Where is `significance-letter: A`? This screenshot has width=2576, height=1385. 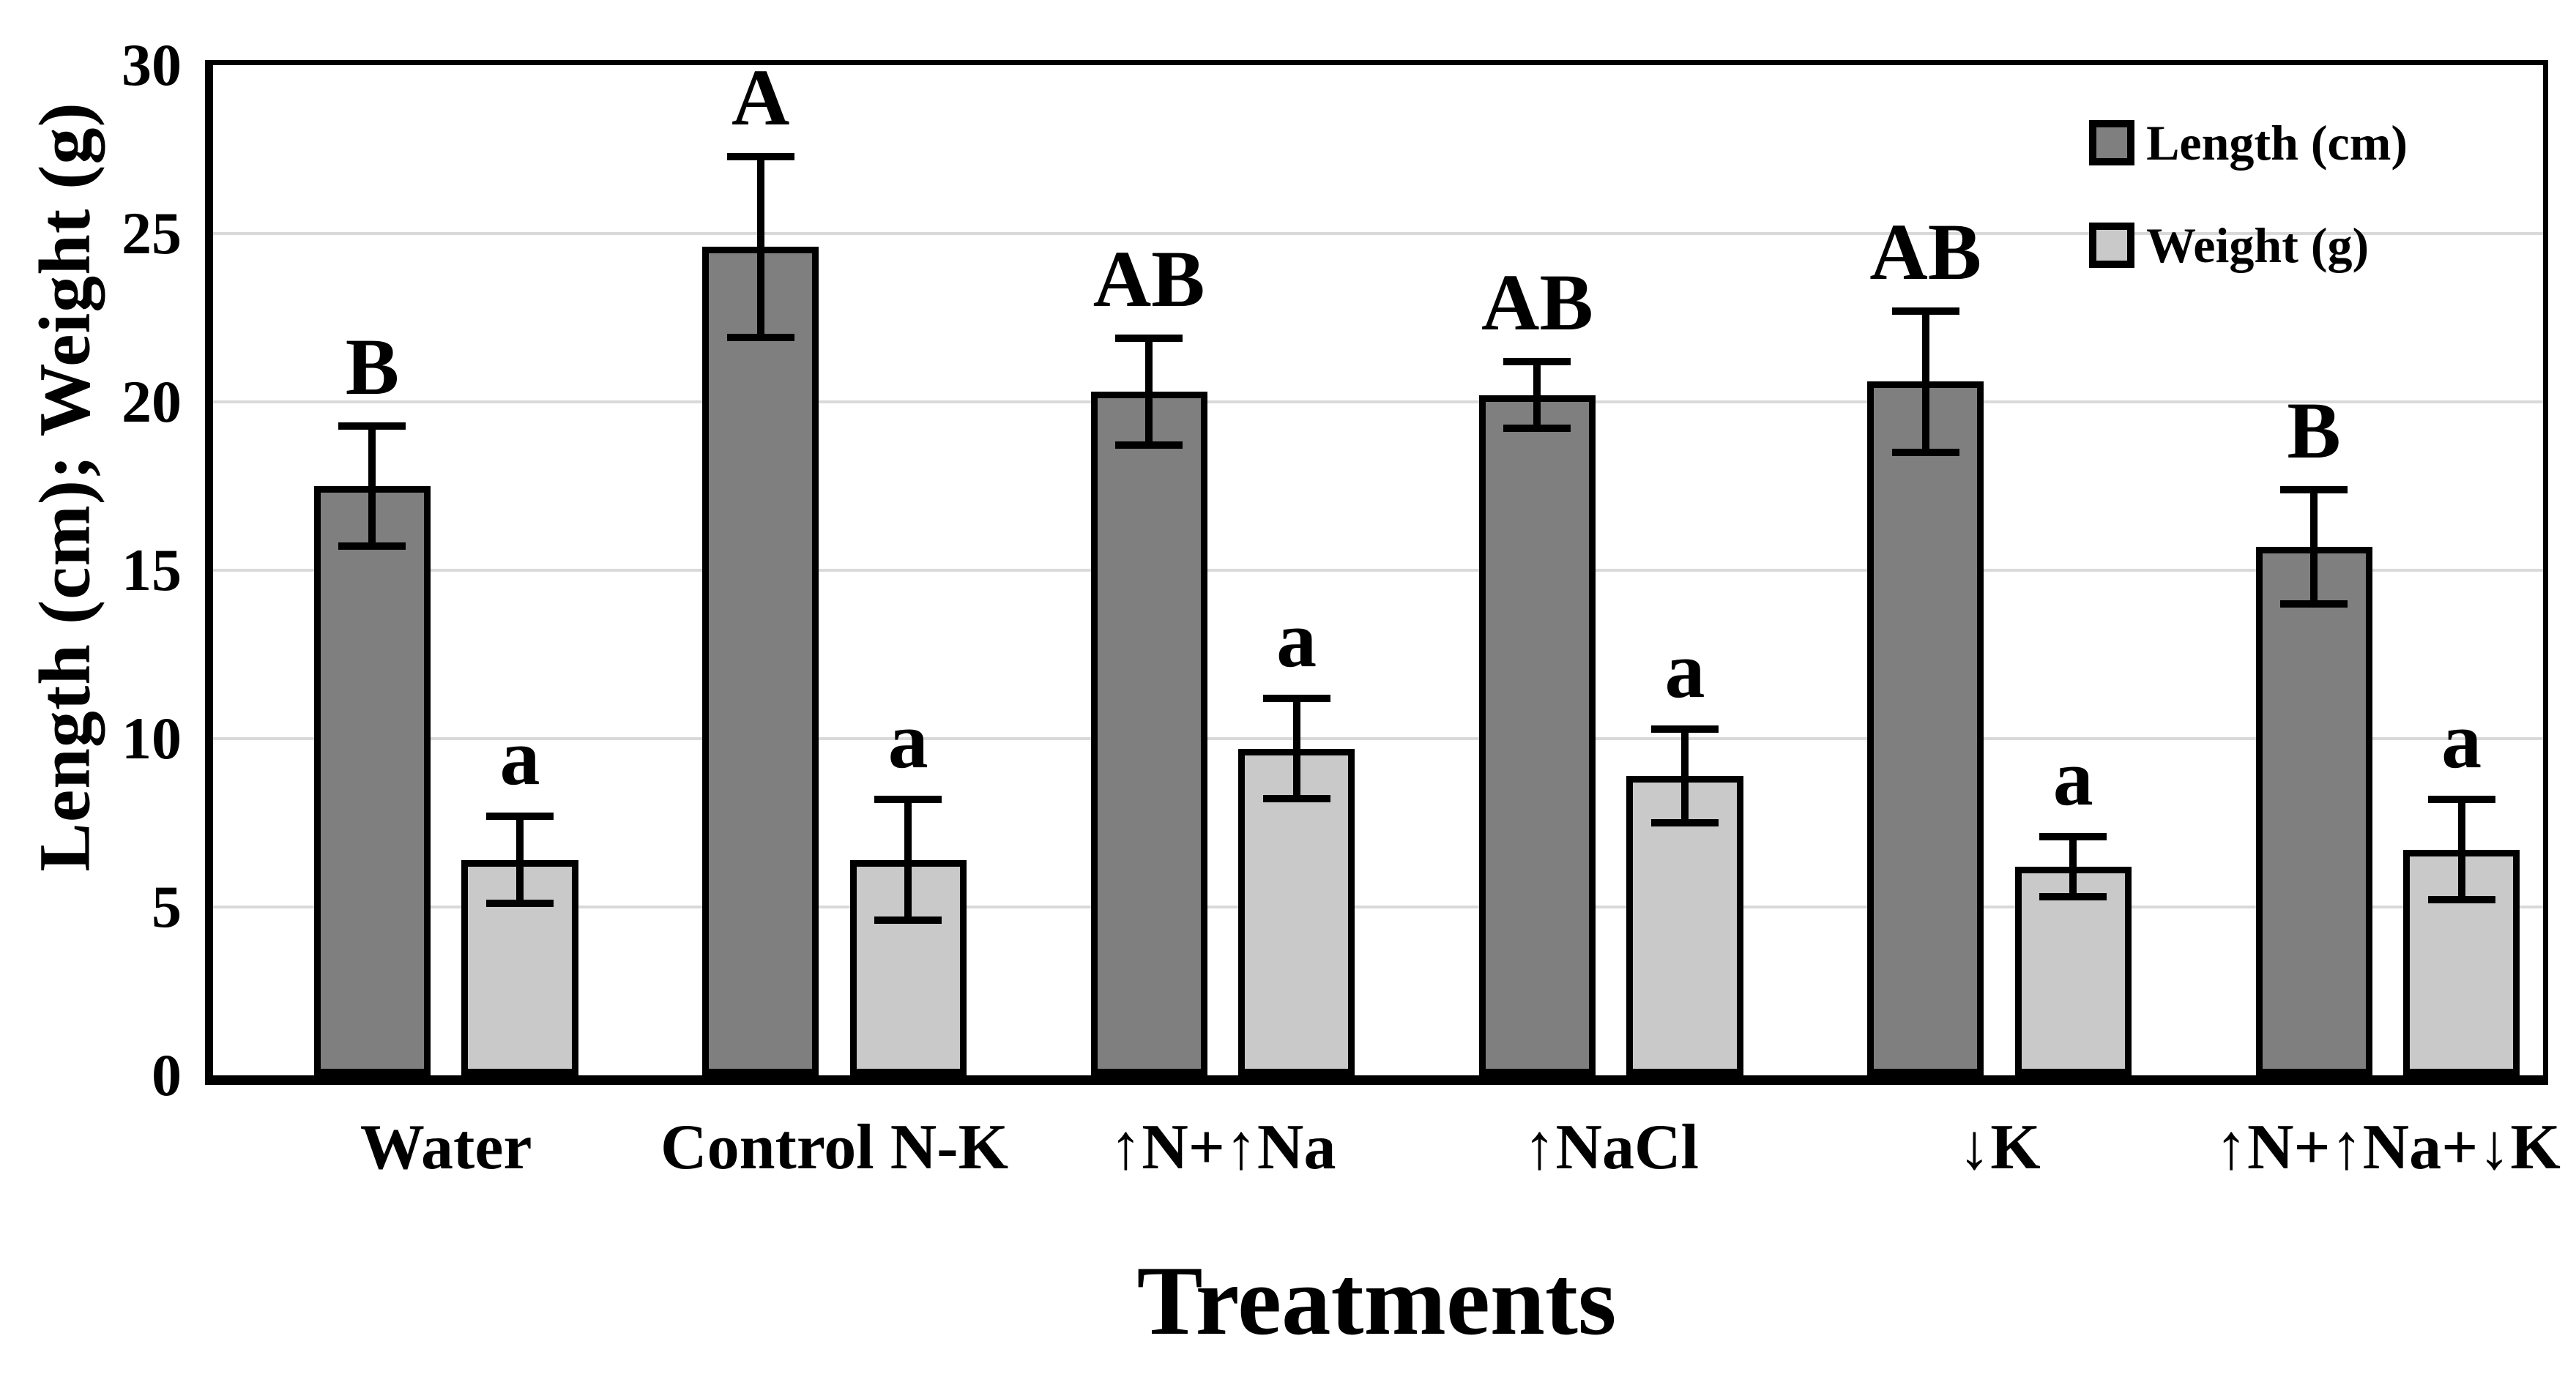 significance-letter: A is located at coordinates (761, 97).